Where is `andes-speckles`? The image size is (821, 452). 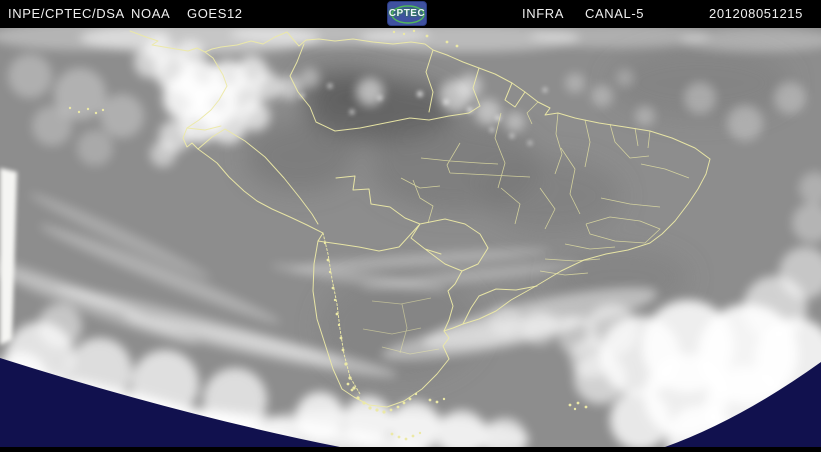
andes-speckles is located at coordinates (384, 341).